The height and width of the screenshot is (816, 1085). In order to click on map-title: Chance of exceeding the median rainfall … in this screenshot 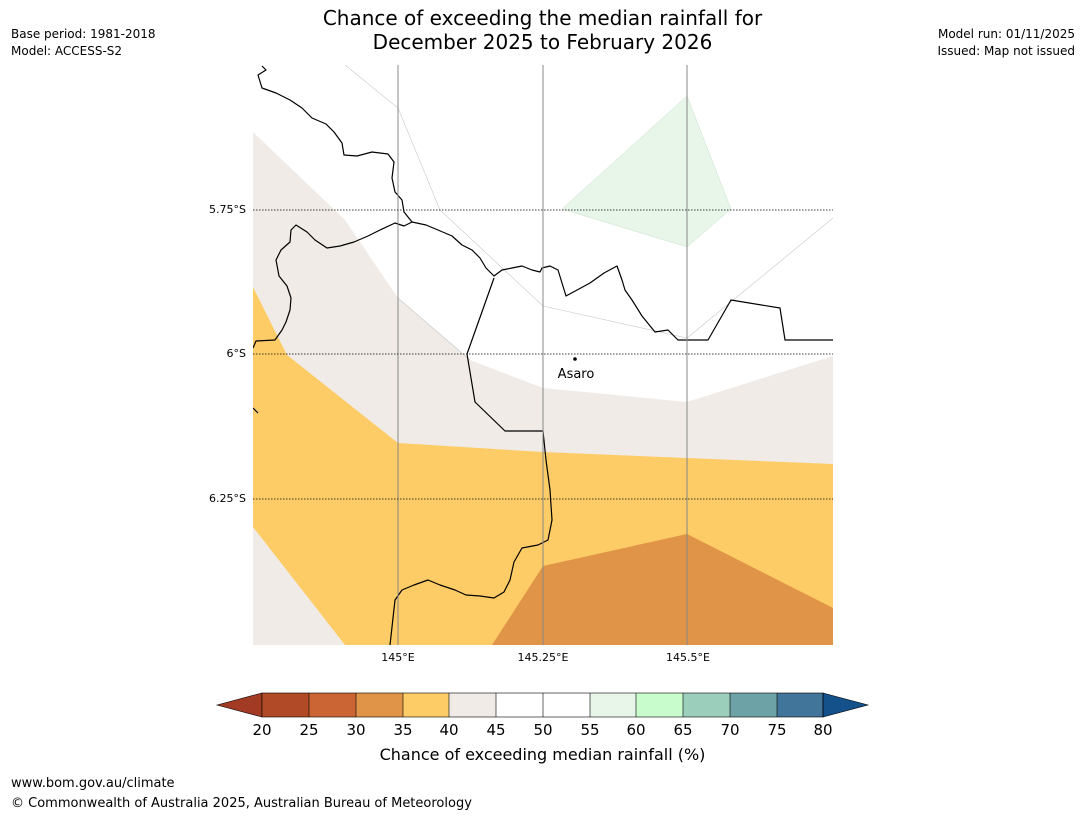, I will do `click(542, 30)`.